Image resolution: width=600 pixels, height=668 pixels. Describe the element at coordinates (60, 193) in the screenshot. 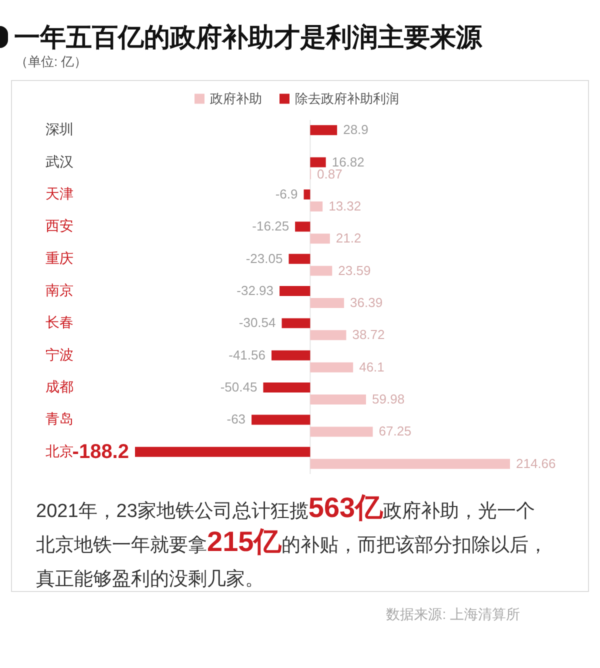

I see `y-tick-label: 天津` at that location.